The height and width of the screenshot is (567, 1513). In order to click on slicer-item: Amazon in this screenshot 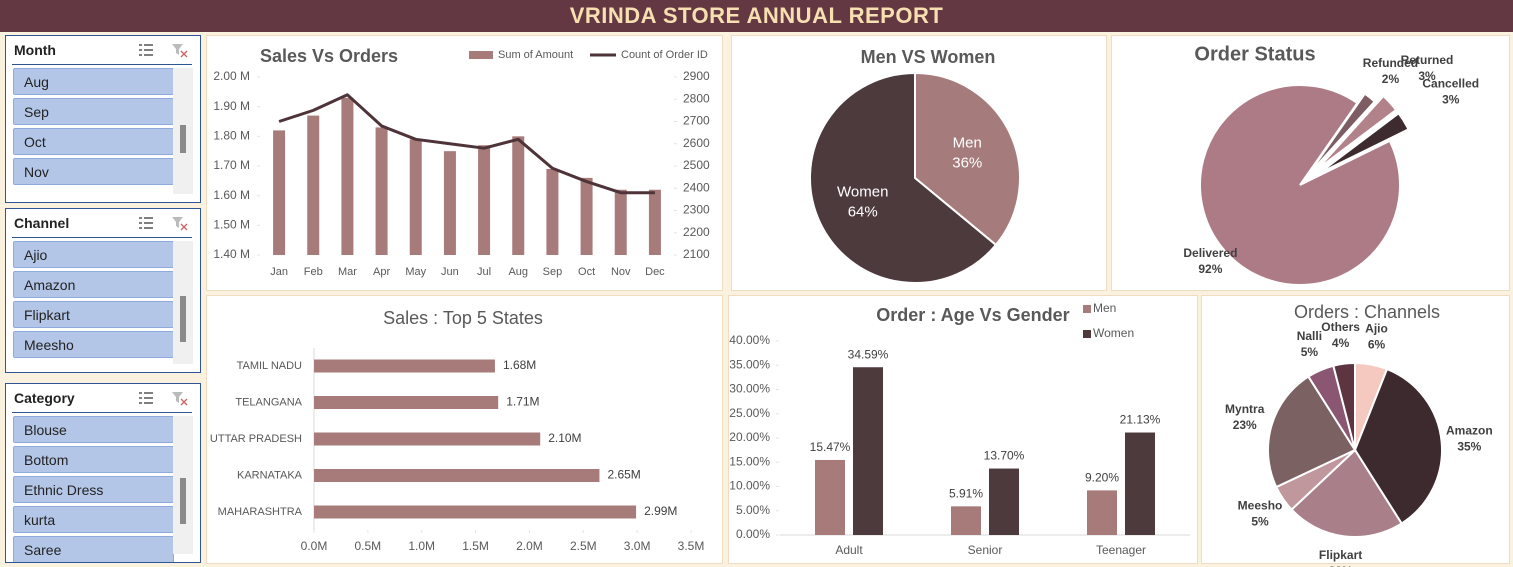, I will do `click(93, 284)`.